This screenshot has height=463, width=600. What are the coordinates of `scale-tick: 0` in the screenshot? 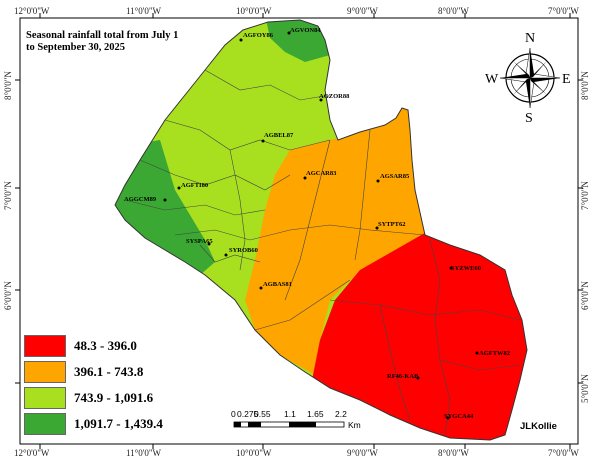 It's located at (233, 414).